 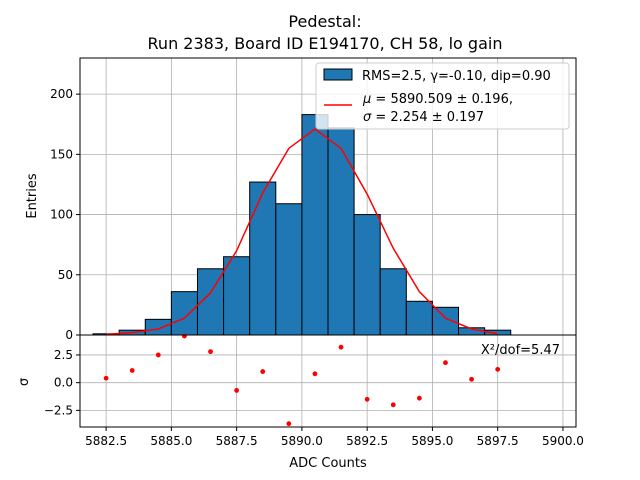 What do you see at coordinates (498, 441) in the screenshot?
I see `x-tick-label: 5897.5` at bounding box center [498, 441].